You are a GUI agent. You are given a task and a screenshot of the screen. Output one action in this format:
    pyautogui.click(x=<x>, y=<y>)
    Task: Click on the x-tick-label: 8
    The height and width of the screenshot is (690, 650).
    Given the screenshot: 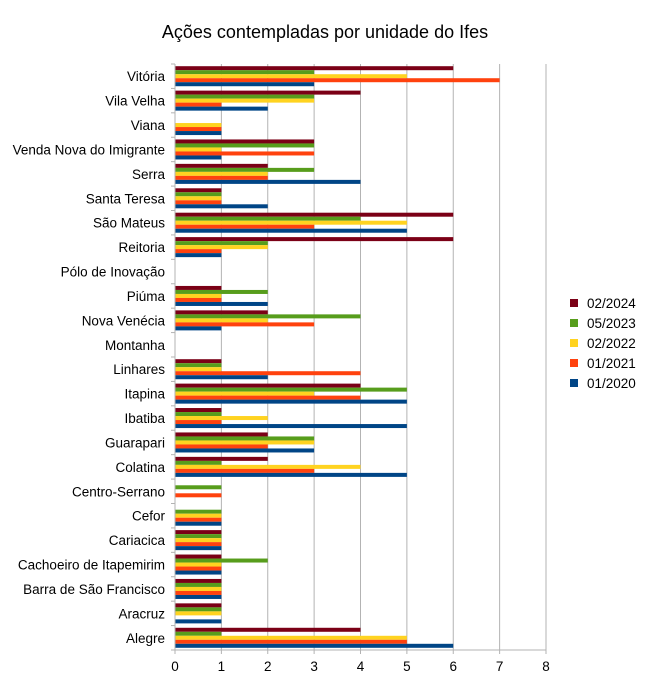 What is the action you would take?
    pyautogui.click(x=546, y=666)
    